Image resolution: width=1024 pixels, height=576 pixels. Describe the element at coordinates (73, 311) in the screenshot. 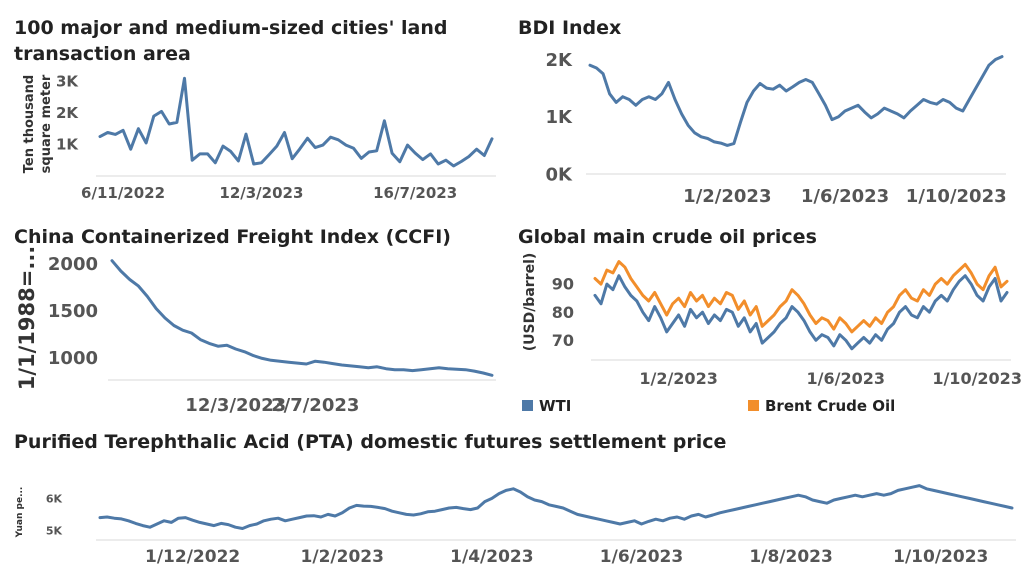

I see `y-tick-label: 1500` at that location.